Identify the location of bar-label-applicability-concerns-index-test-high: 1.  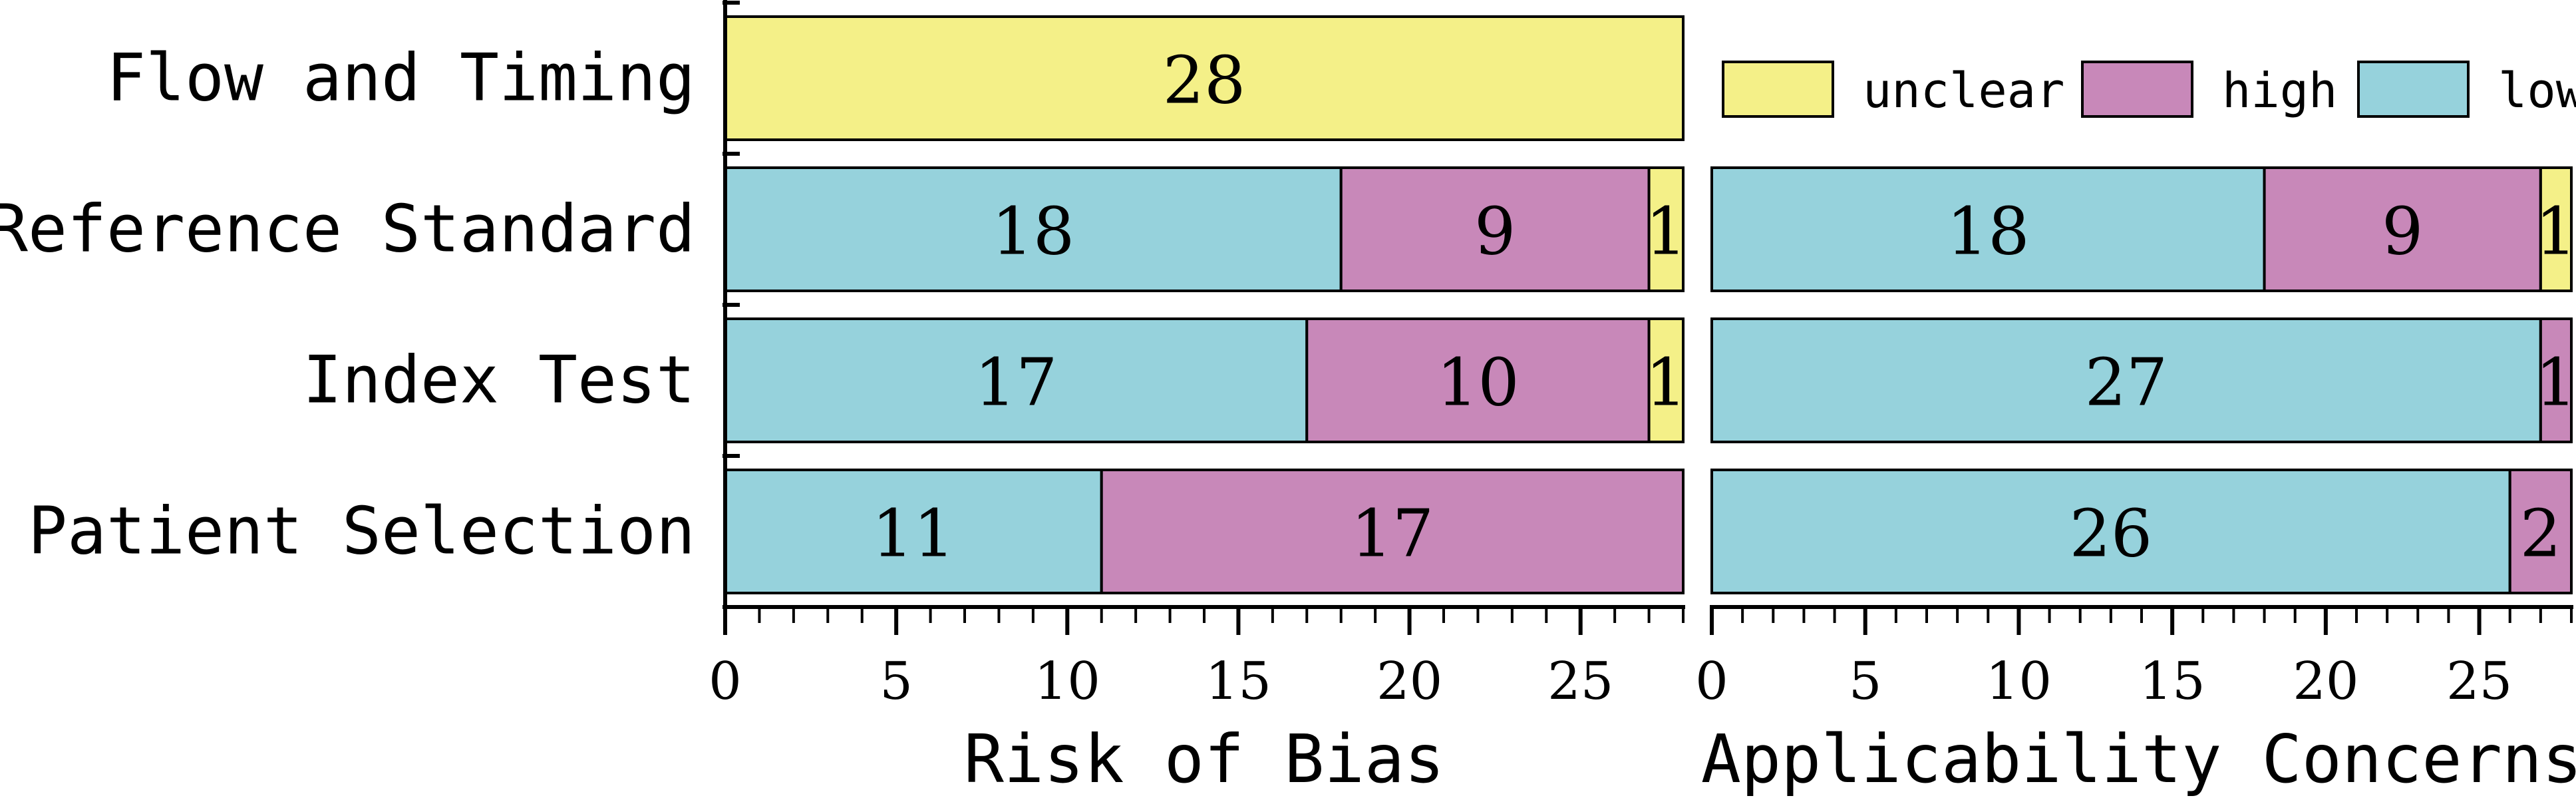
(2555, 383).